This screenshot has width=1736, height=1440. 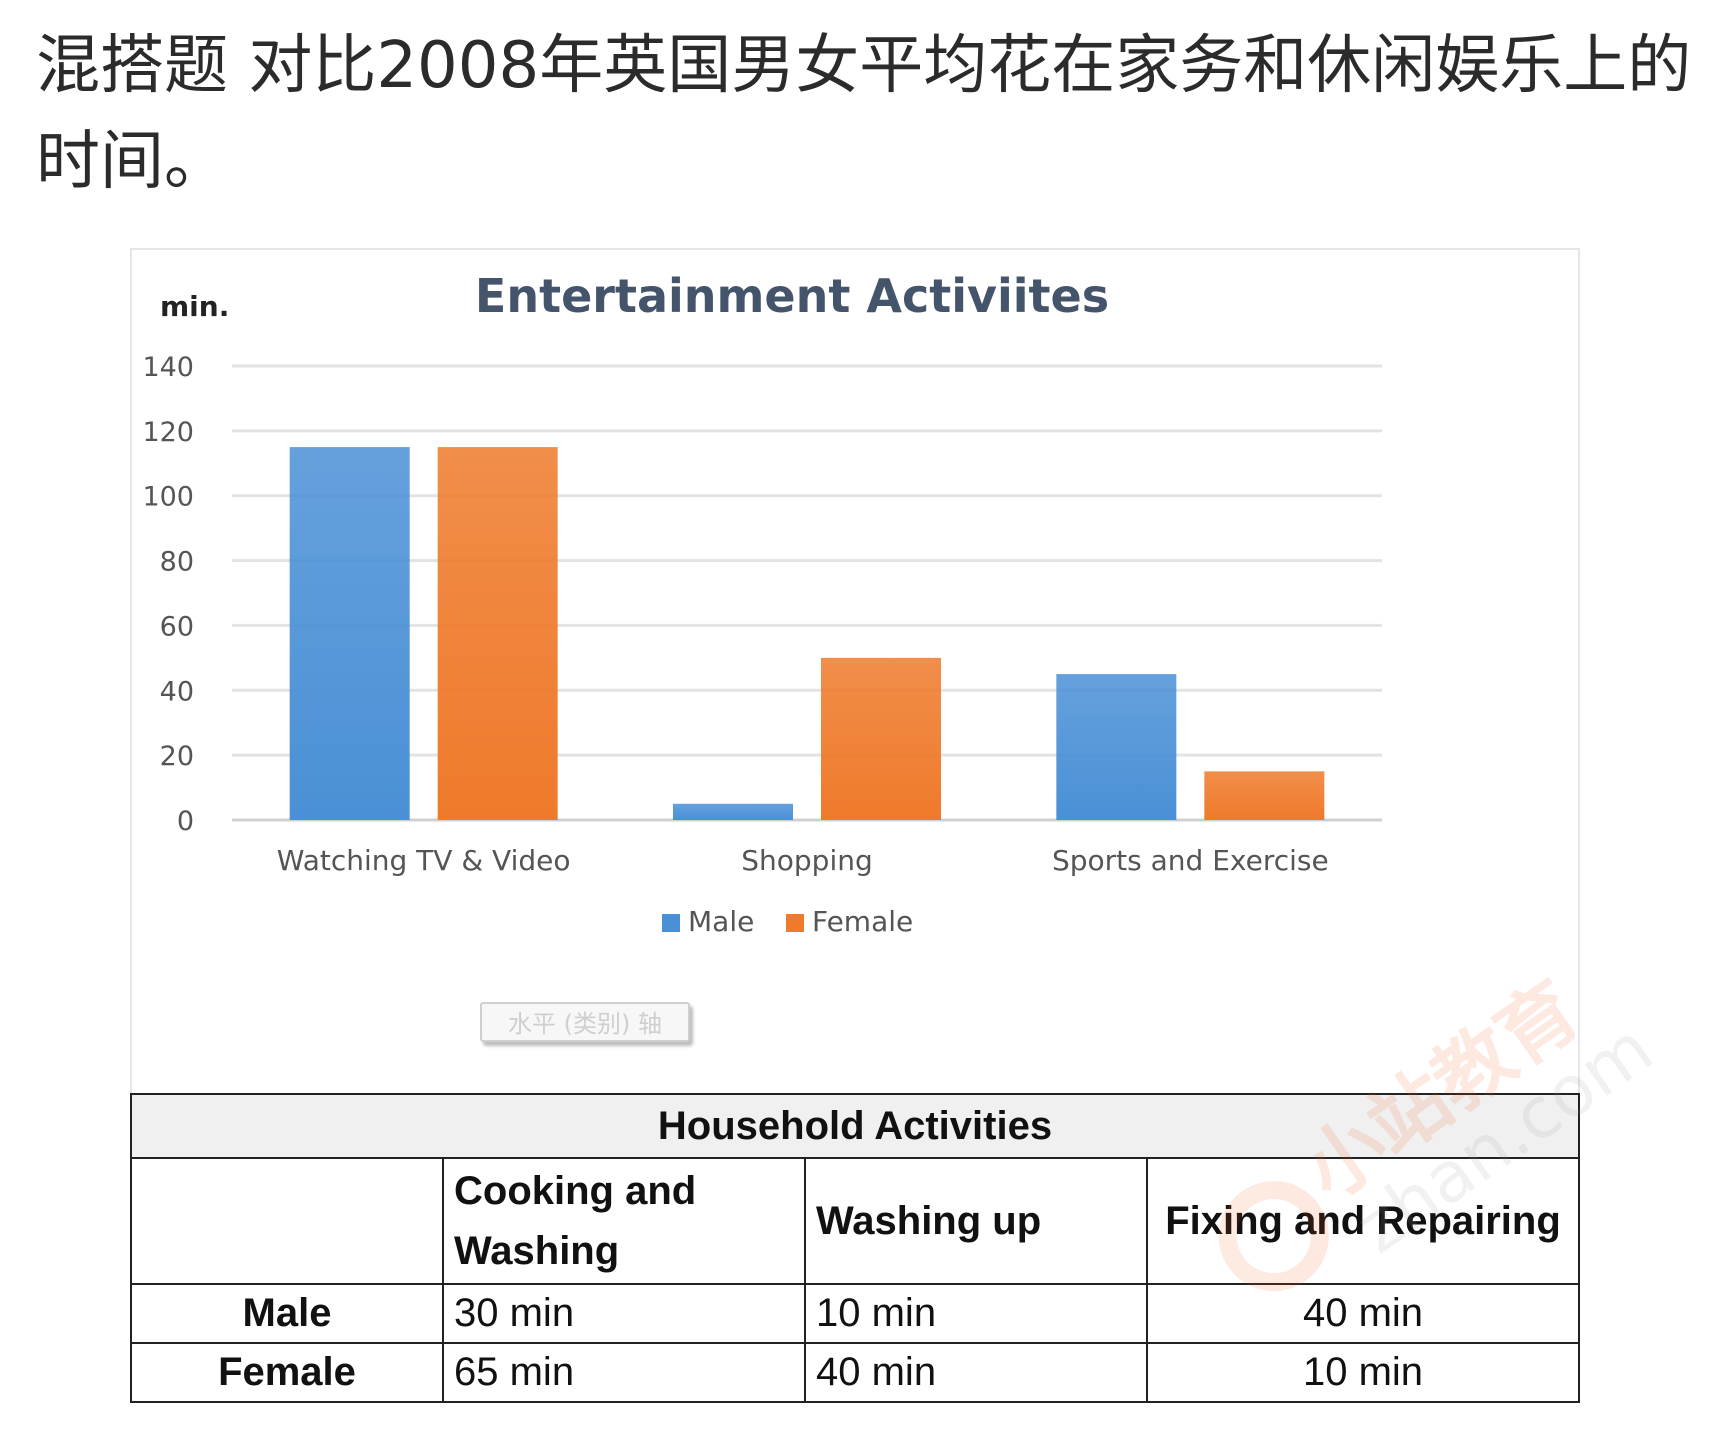 I want to click on table-row: Female 65 min 40 min 10 min, so click(x=855, y=1372).